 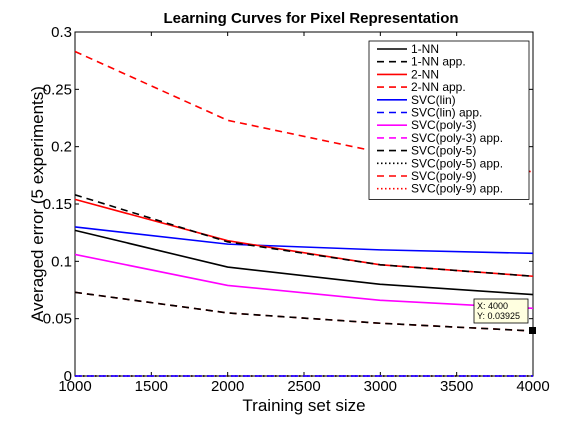 I want to click on legend-label: 1-NN, so click(x=425, y=49).